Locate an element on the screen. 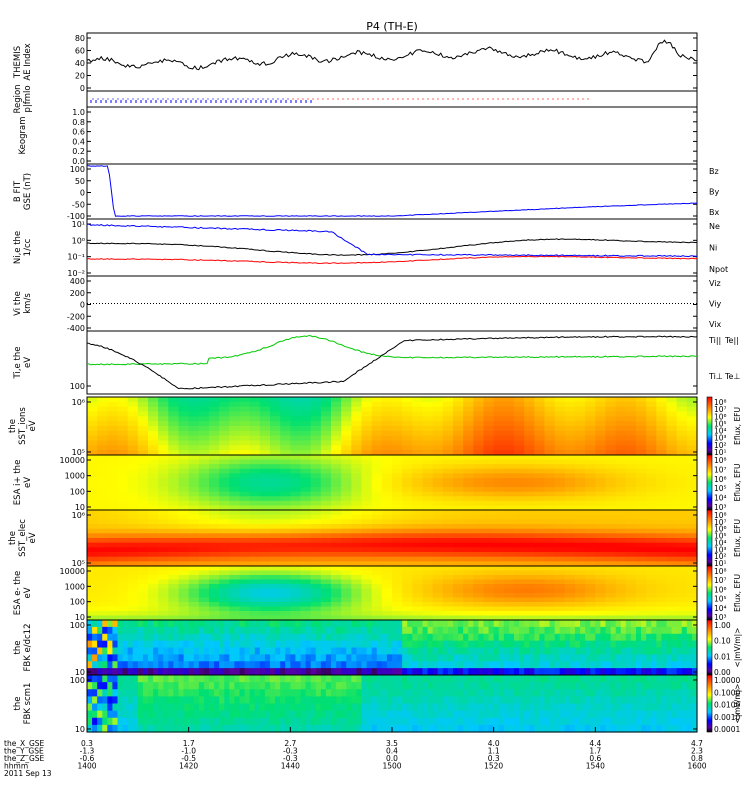 This screenshot has width=750, height=800. panel-label: Ni,e the 1/cc is located at coordinates (23, 247).